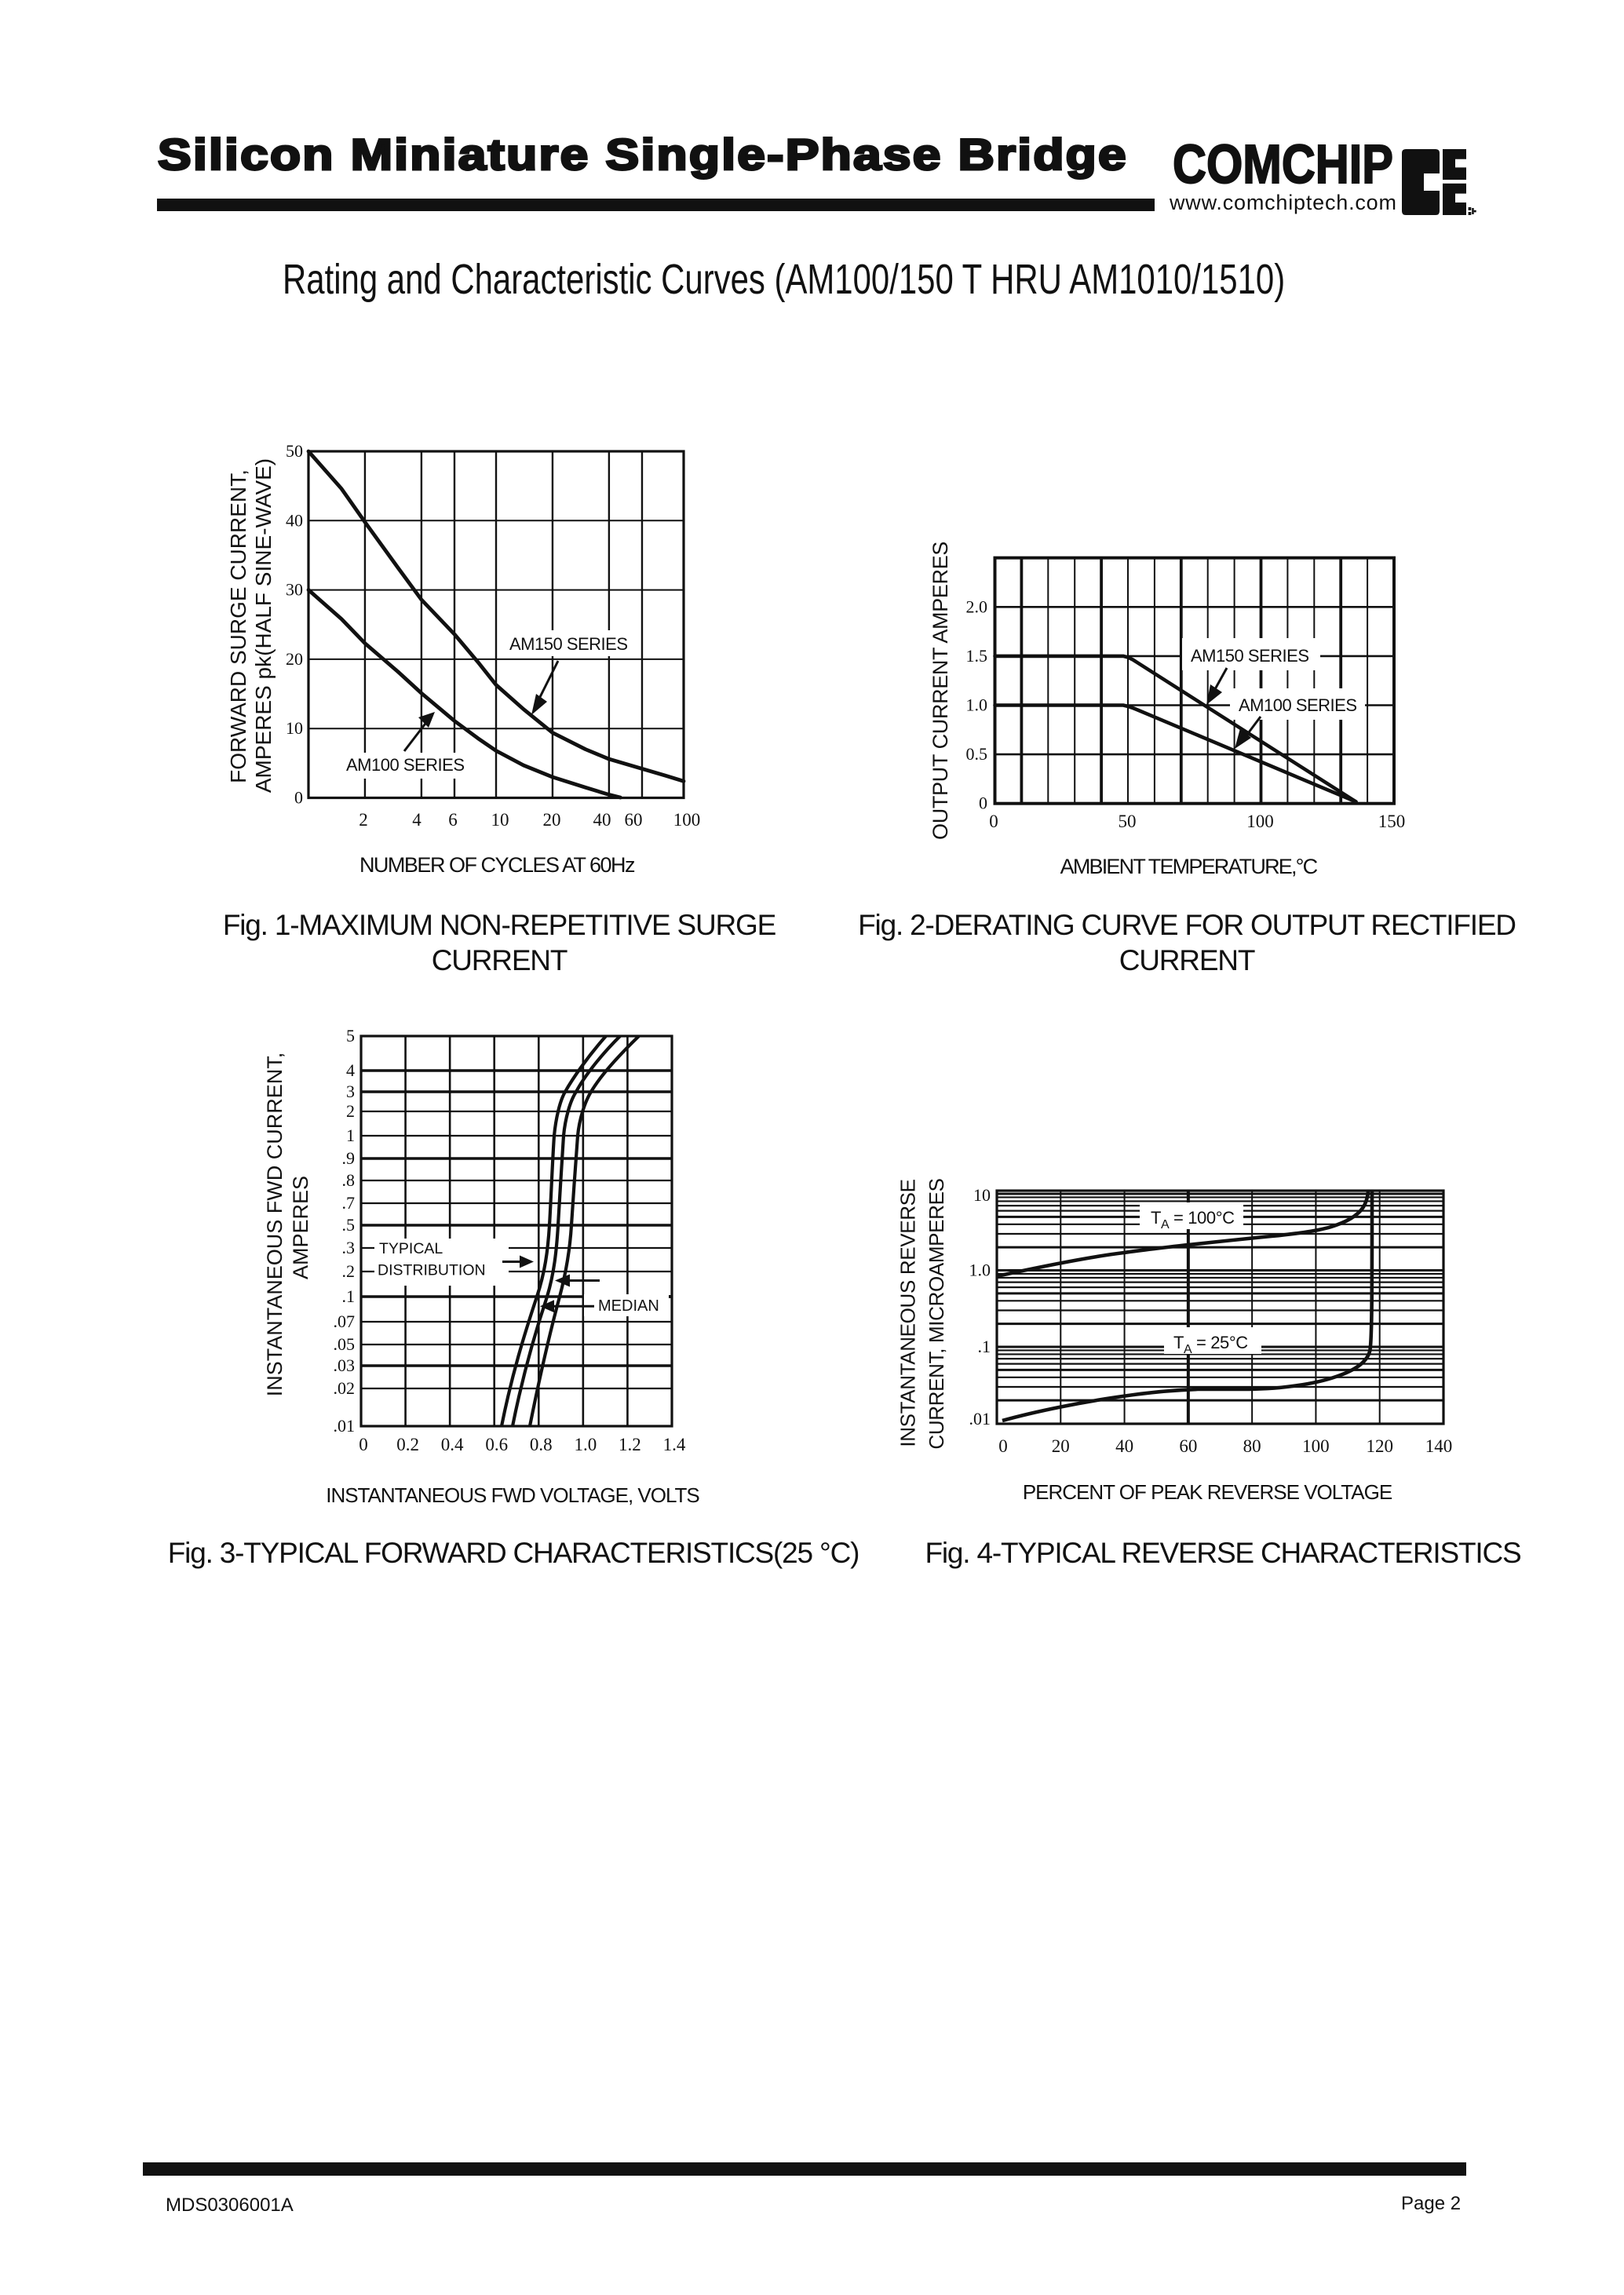  Describe the element at coordinates (1380, 1446) in the screenshot. I see `svg-text: 120` at that location.